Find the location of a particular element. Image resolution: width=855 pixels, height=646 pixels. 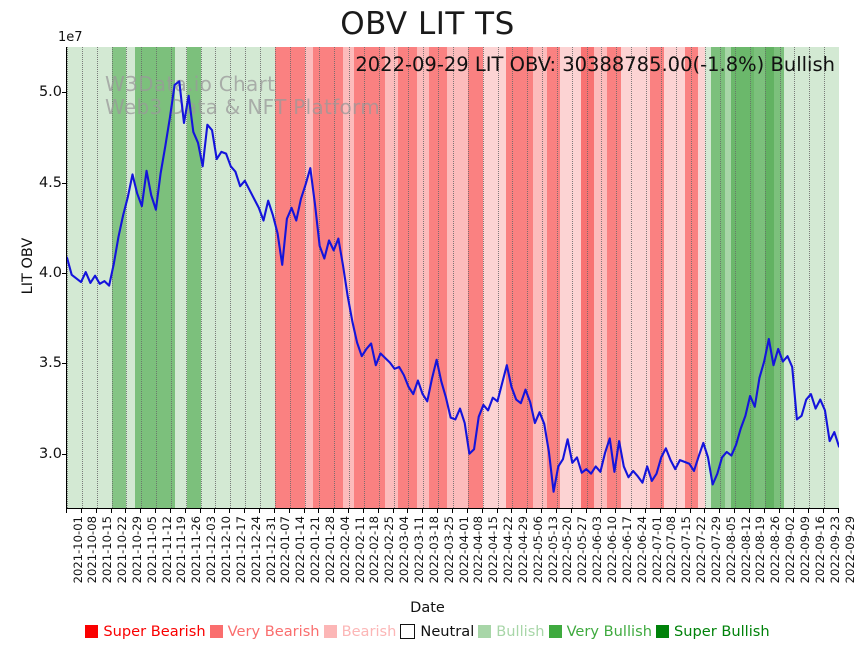

legend-label: Super Bearish is located at coordinates (154, 631).